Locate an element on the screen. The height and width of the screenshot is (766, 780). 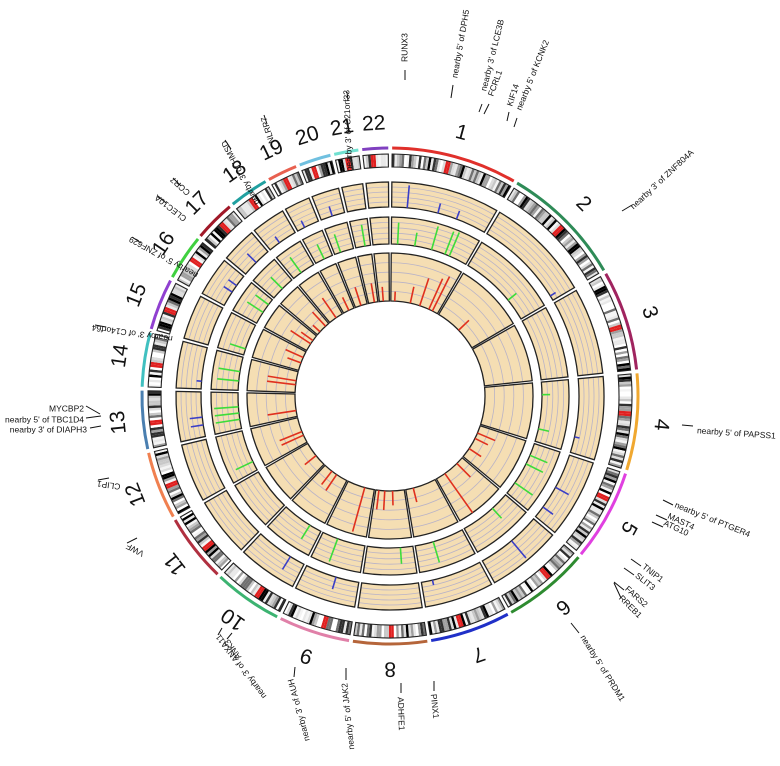
gene-label: NLRP7 is located at coordinates (267, 129).